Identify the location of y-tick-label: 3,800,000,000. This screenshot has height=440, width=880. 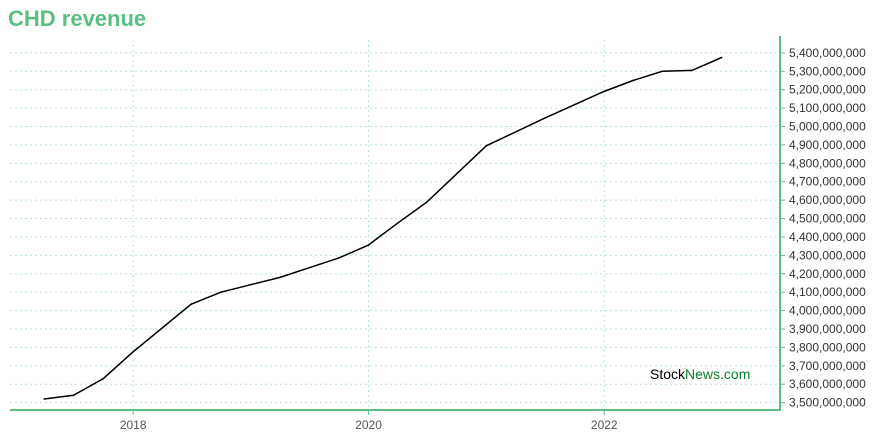
(827, 347).